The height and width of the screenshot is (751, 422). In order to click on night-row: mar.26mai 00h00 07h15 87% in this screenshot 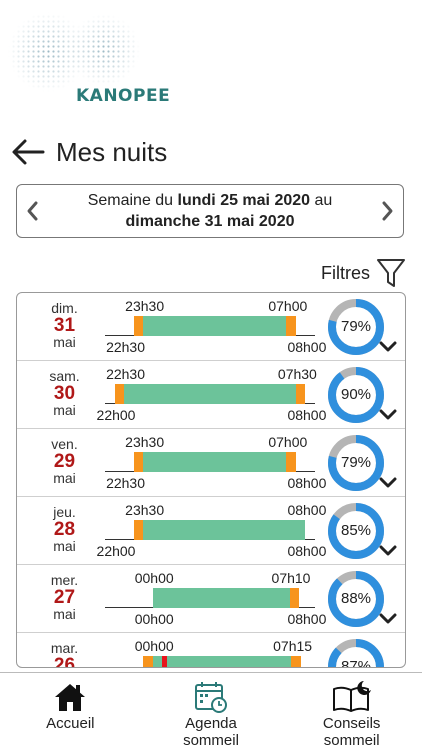, I will do `click(211, 650)`.